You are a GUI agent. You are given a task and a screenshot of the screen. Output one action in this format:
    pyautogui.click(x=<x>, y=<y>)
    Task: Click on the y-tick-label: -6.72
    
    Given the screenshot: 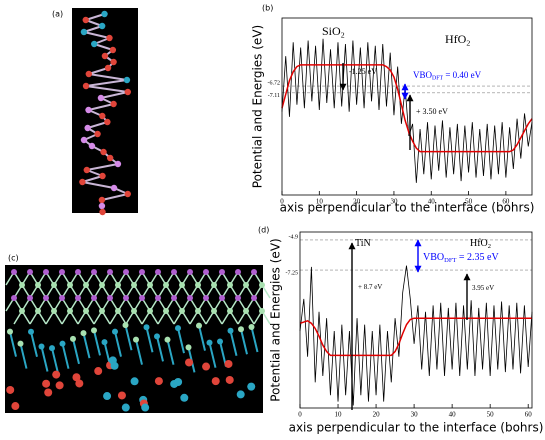 What is the action you would take?
    pyautogui.click(x=274, y=83)
    